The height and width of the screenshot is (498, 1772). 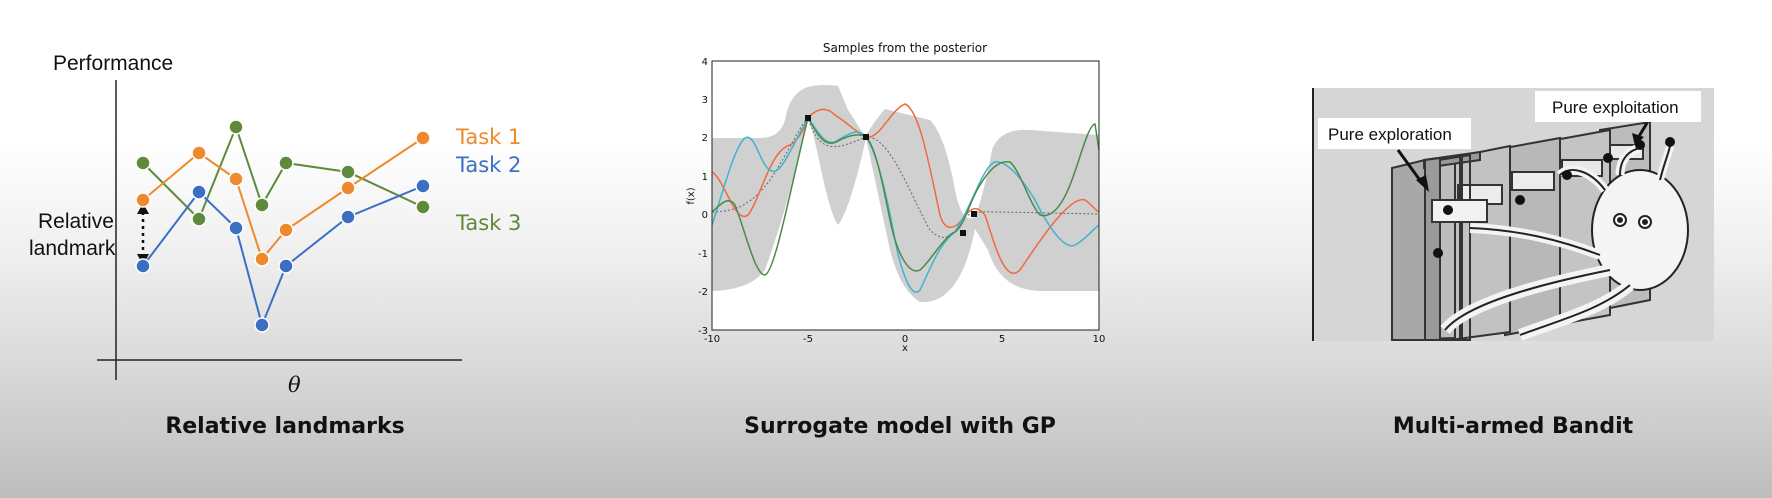 I want to click on sample-curve-green, so click(x=905, y=196).